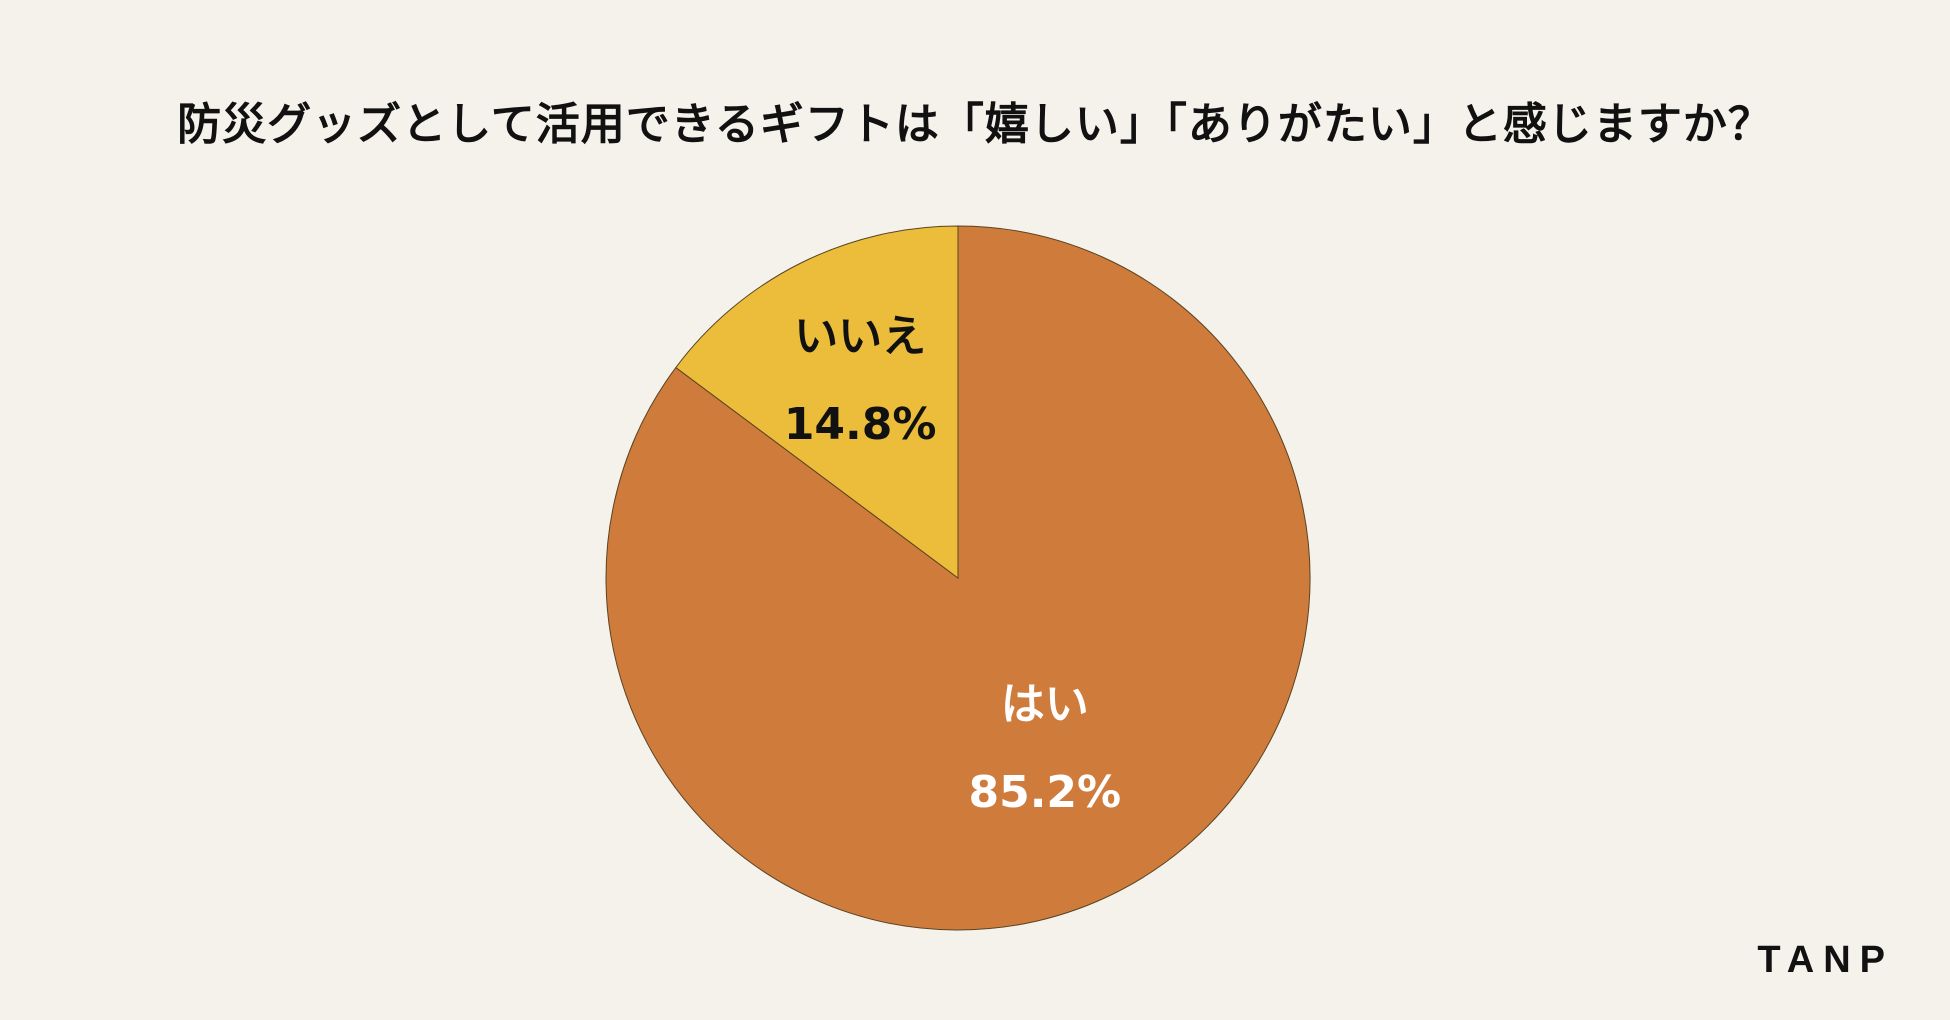 The height and width of the screenshot is (1020, 1950). I want to click on pie-labels: はい 85.2% いいえ 14.8%, so click(952, 564).